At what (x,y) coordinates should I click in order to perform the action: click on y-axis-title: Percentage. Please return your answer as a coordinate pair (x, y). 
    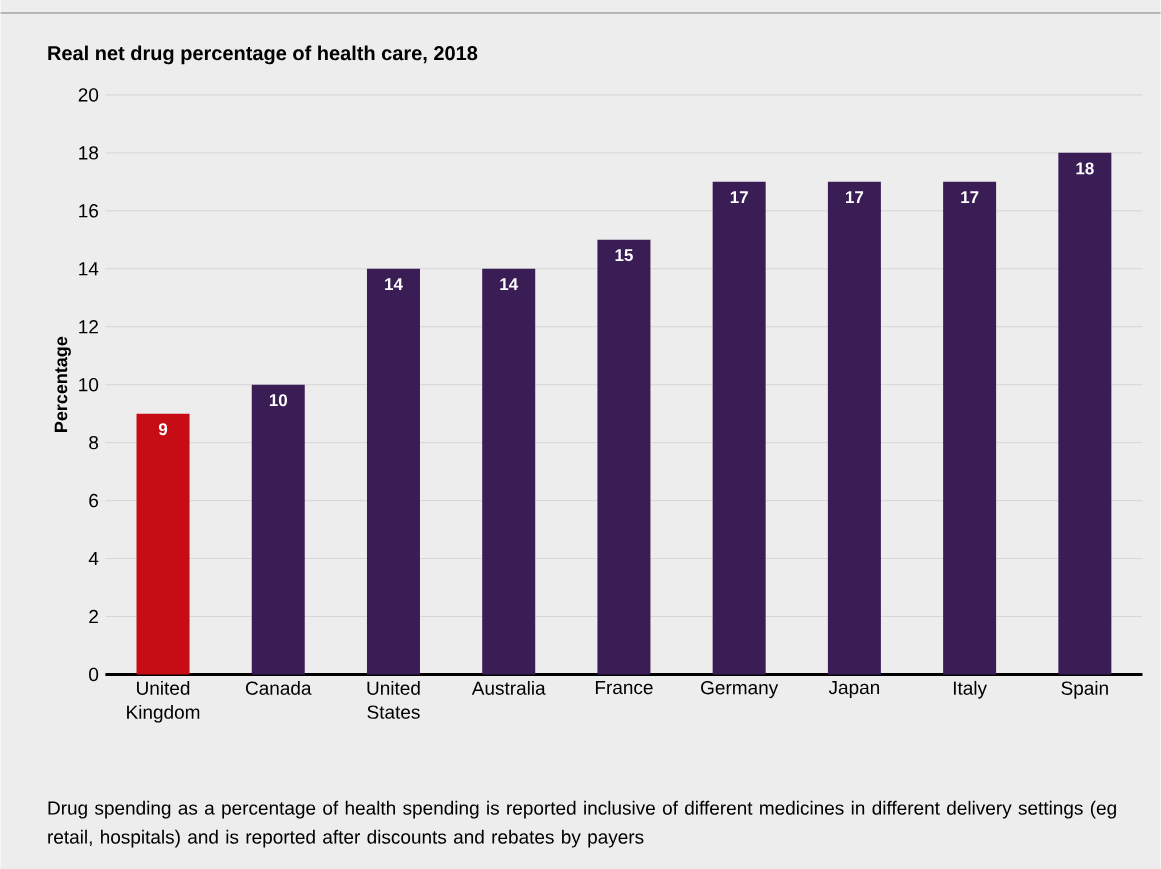
    Looking at the image, I should click on (62, 384).